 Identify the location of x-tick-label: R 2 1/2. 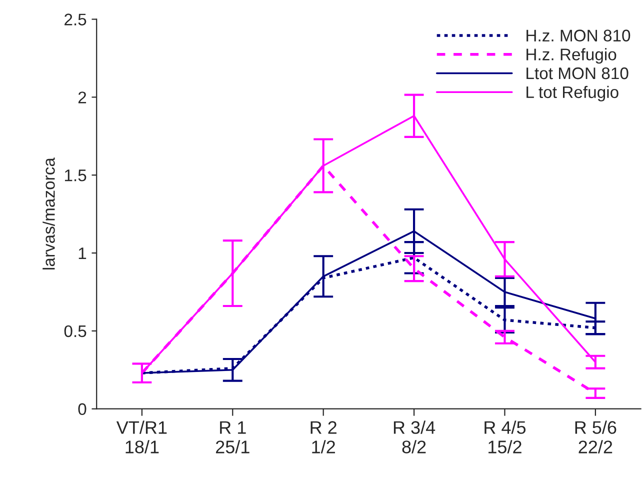
(323, 437).